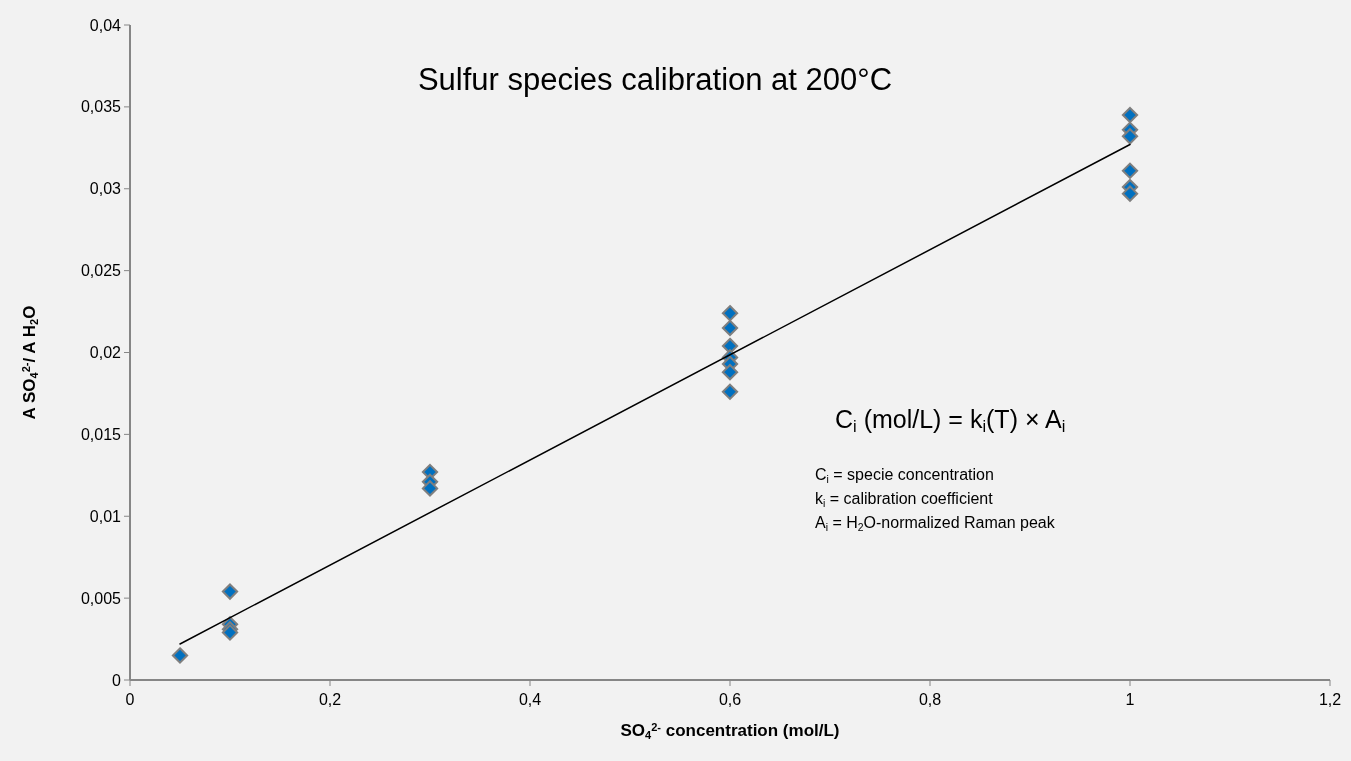  What do you see at coordinates (105, 25) in the screenshot?
I see `y-tick-label: 0,04` at bounding box center [105, 25].